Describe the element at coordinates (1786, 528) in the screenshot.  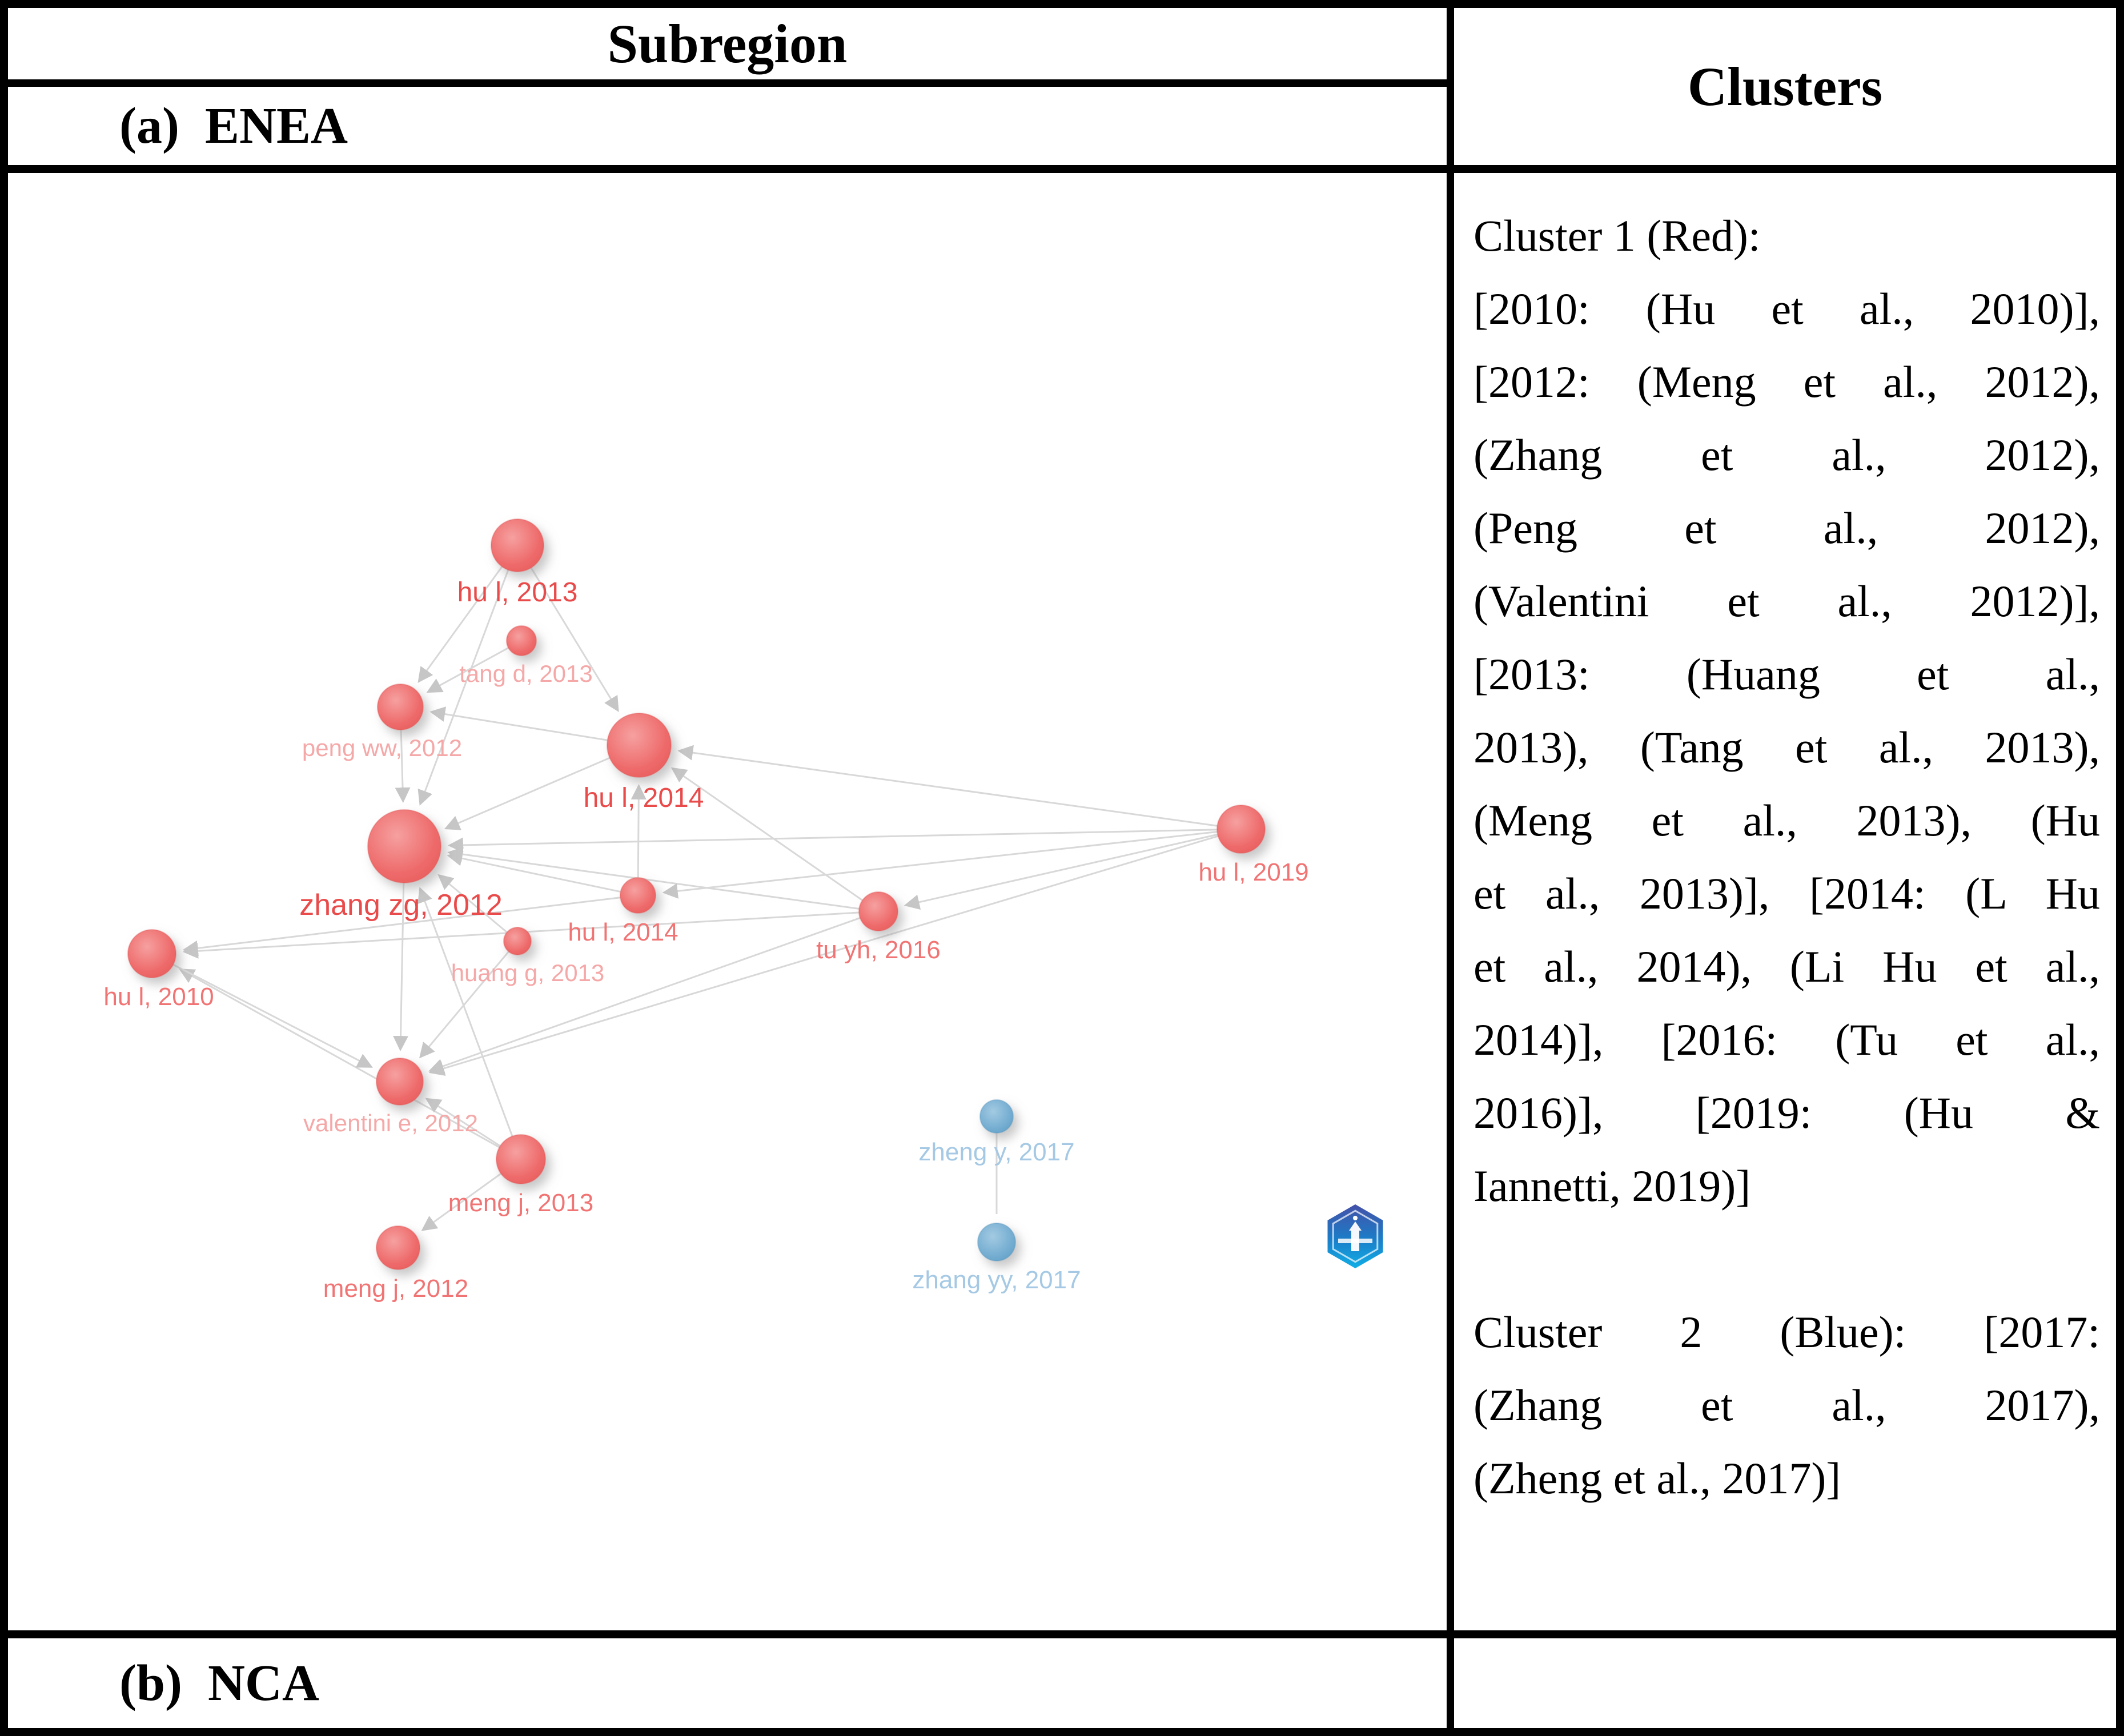
I see `clusters-text-line: (Peng et al., 2012),` at that location.